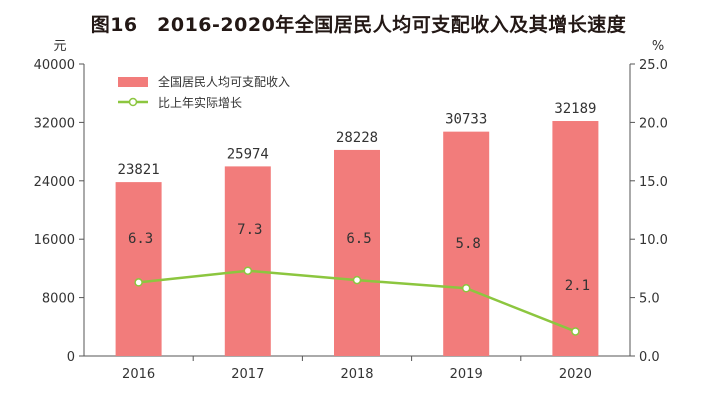  What do you see at coordinates (247, 374) in the screenshot?
I see `x-axis-tick-label: 2017` at bounding box center [247, 374].